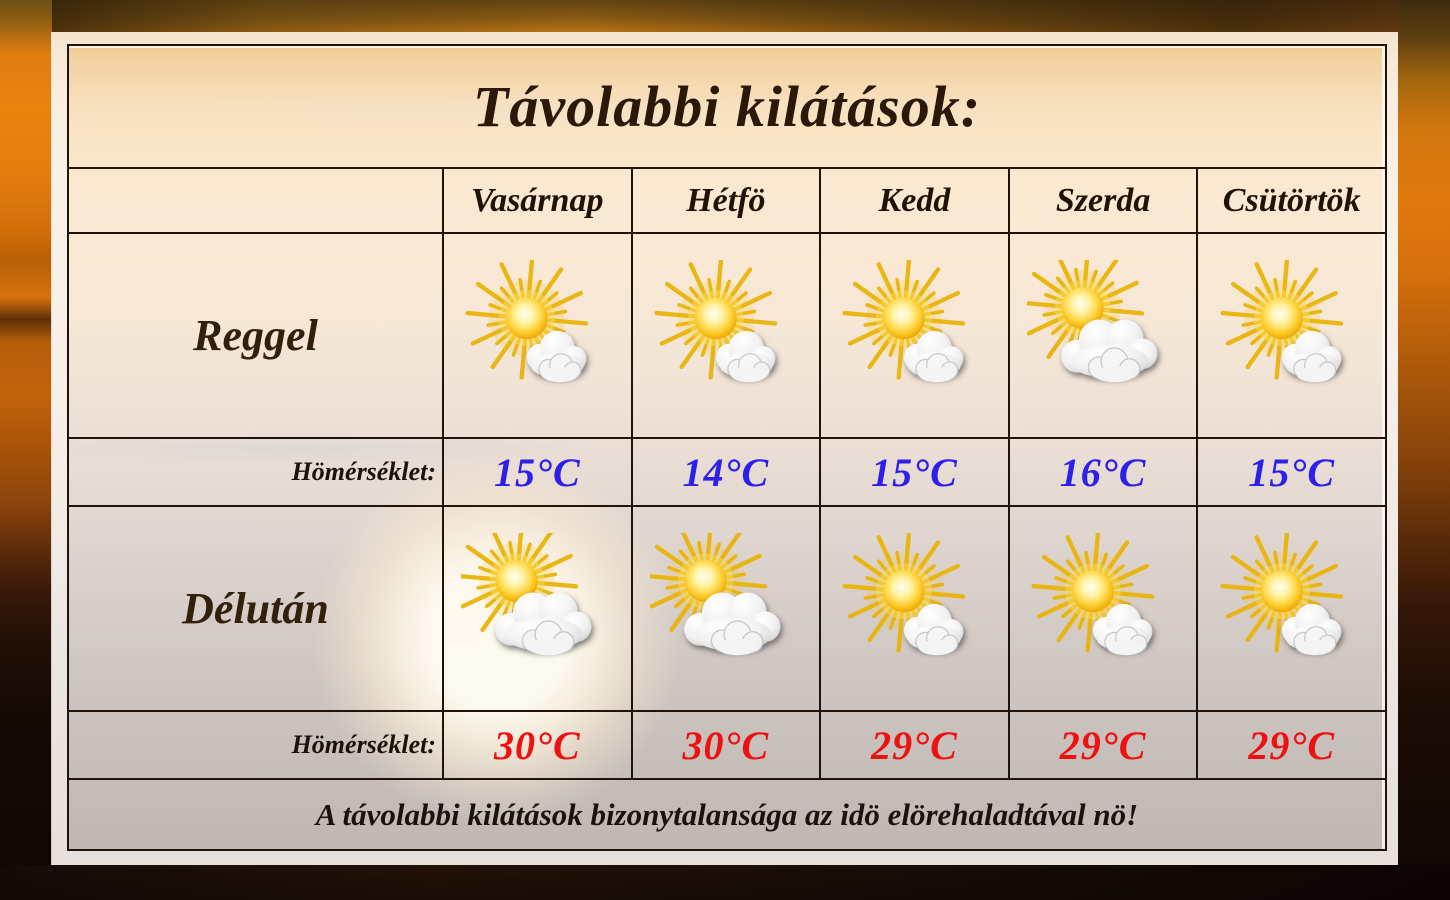 Image resolution: width=1450 pixels, height=900 pixels. I want to click on afternoon-row-label-cell: Délután, so click(255, 607).